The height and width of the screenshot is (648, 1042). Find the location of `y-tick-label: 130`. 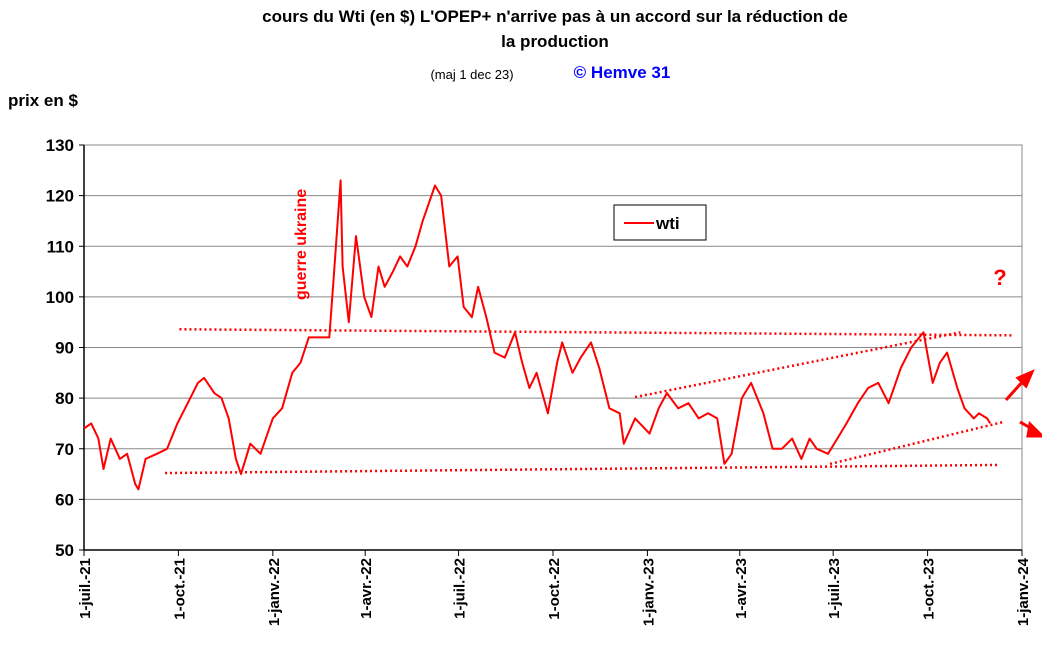

y-tick-label: 130 is located at coordinates (60, 145).